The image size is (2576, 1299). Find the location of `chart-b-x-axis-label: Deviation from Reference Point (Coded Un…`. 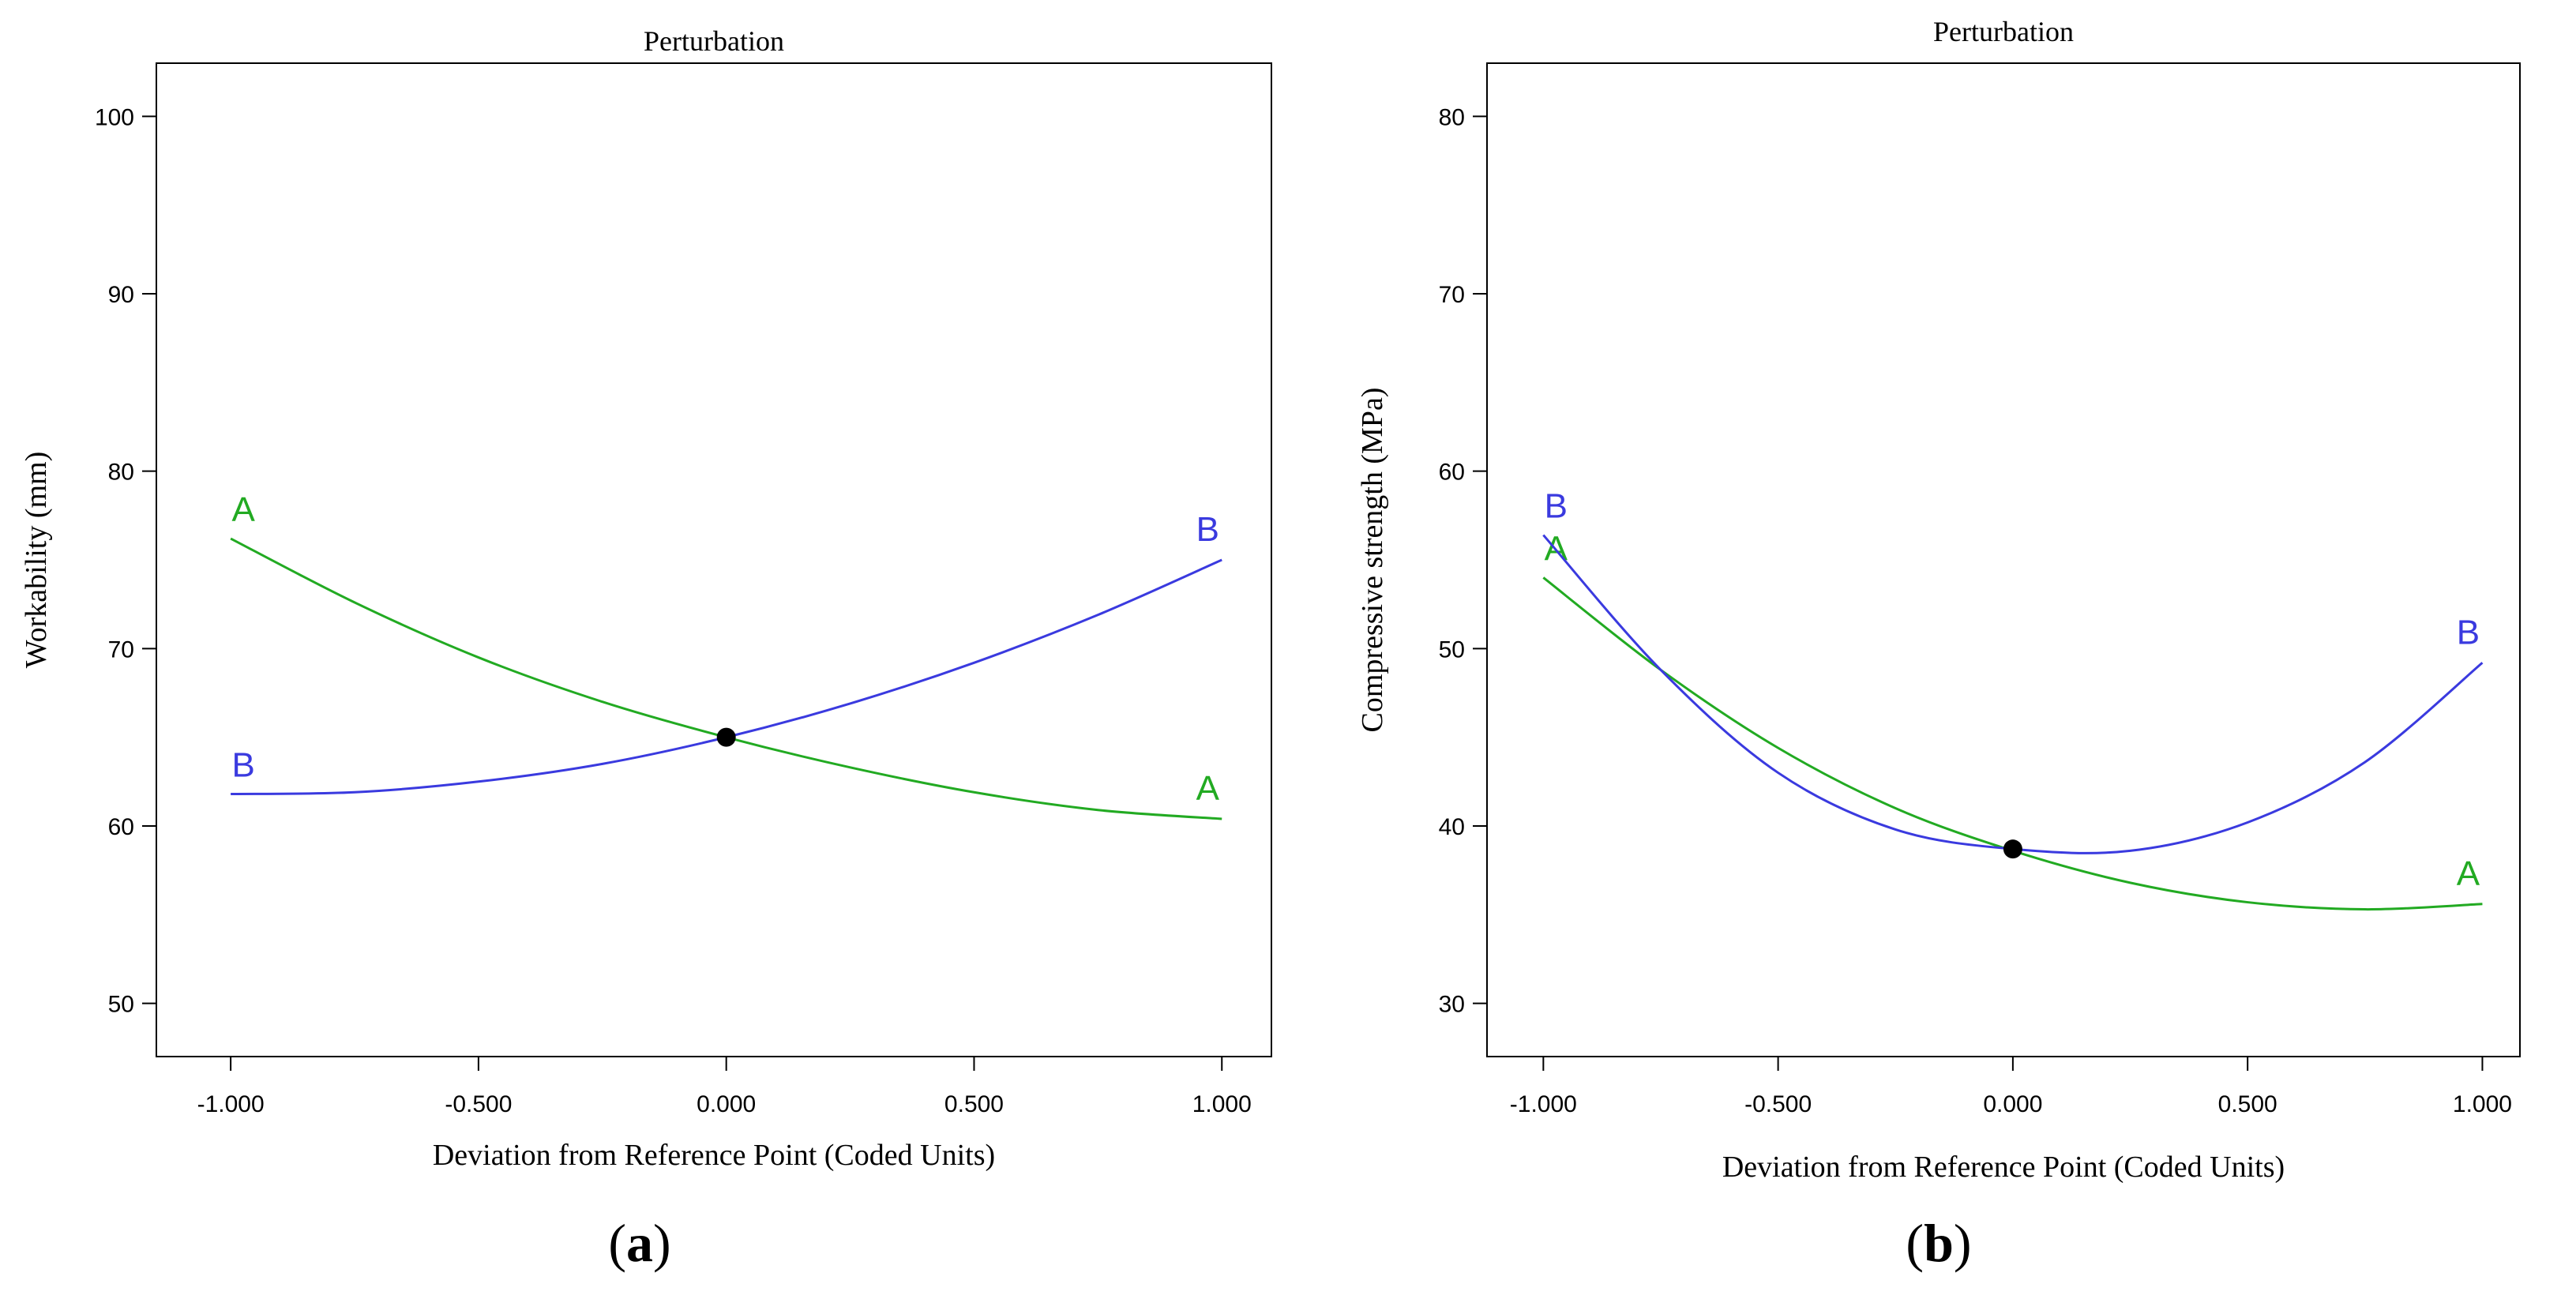

chart-b-x-axis-label: Deviation from Reference Point (Coded Un… is located at coordinates (2003, 1167).